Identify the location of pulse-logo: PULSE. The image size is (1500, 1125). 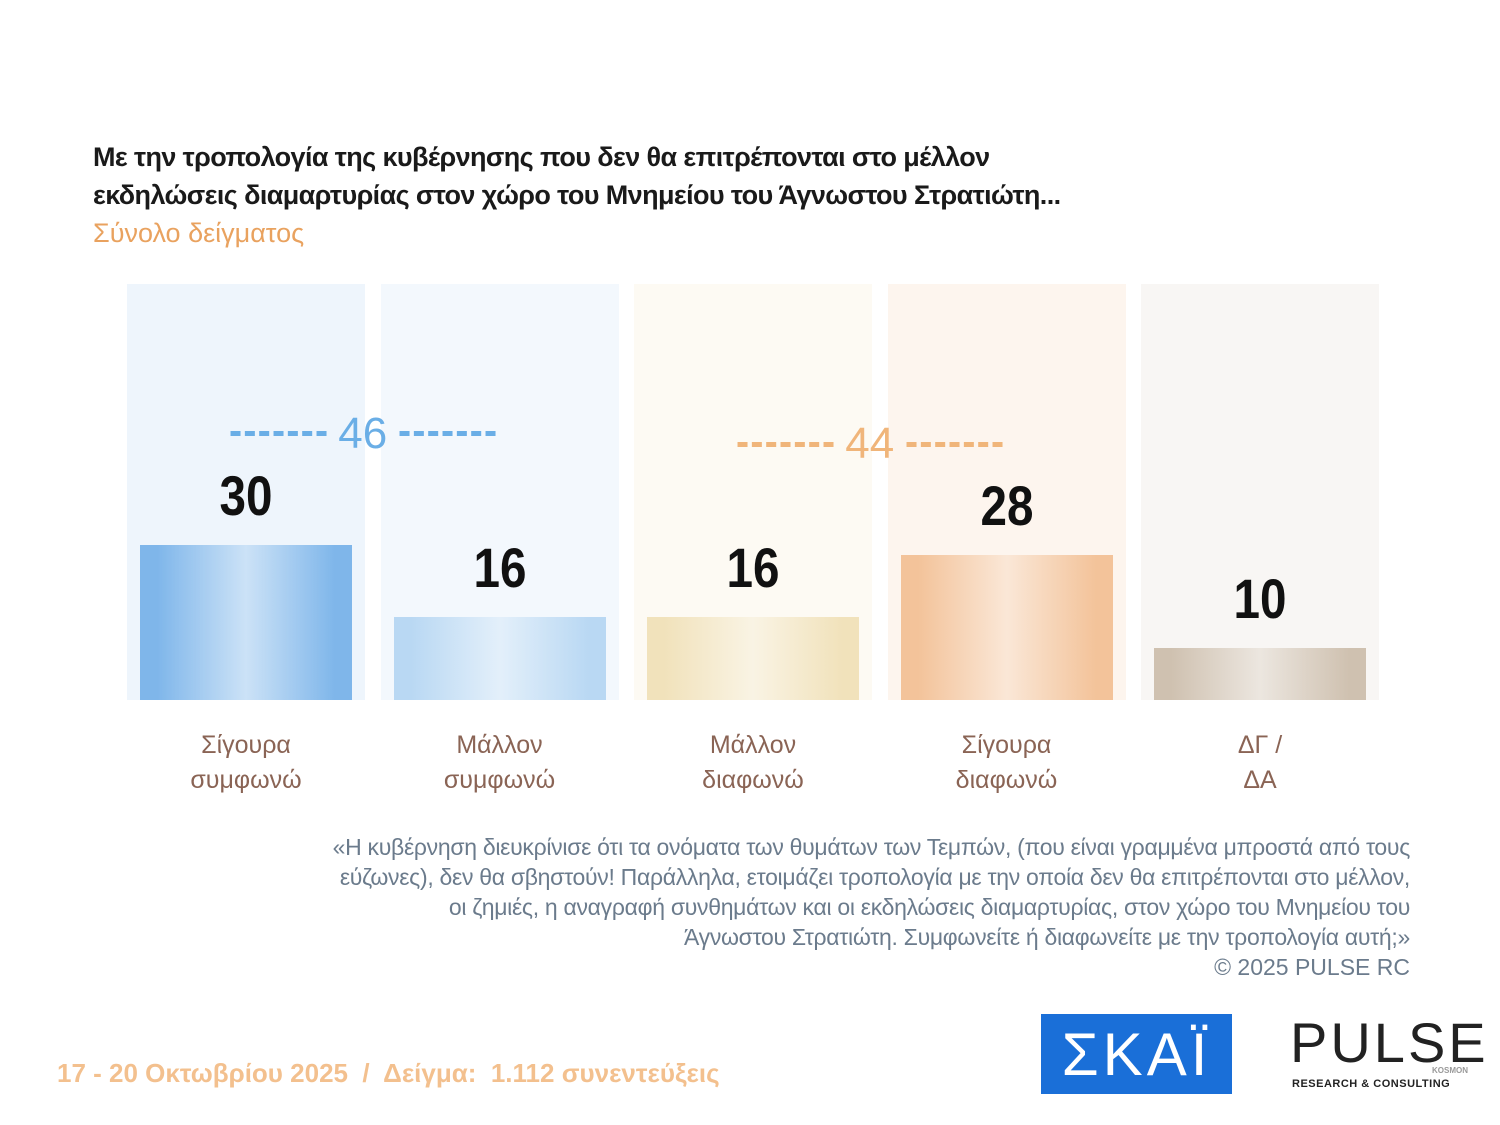
(1389, 1042).